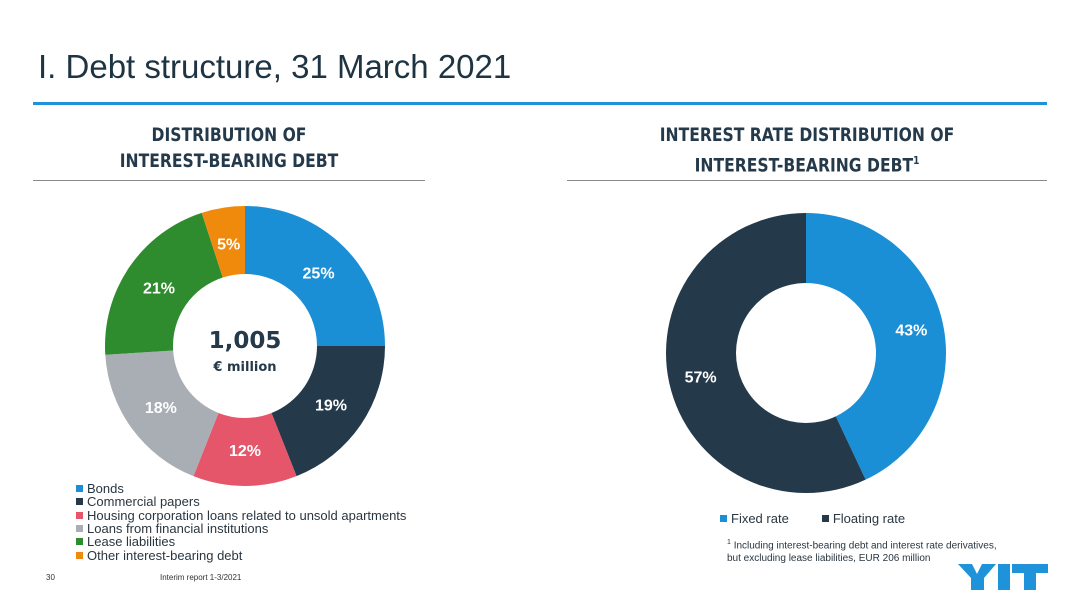 The height and width of the screenshot is (607, 1080). Describe the element at coordinates (241, 542) in the screenshot. I see `debt-legend-item-lease-liabilities: Lease liabilities` at that location.